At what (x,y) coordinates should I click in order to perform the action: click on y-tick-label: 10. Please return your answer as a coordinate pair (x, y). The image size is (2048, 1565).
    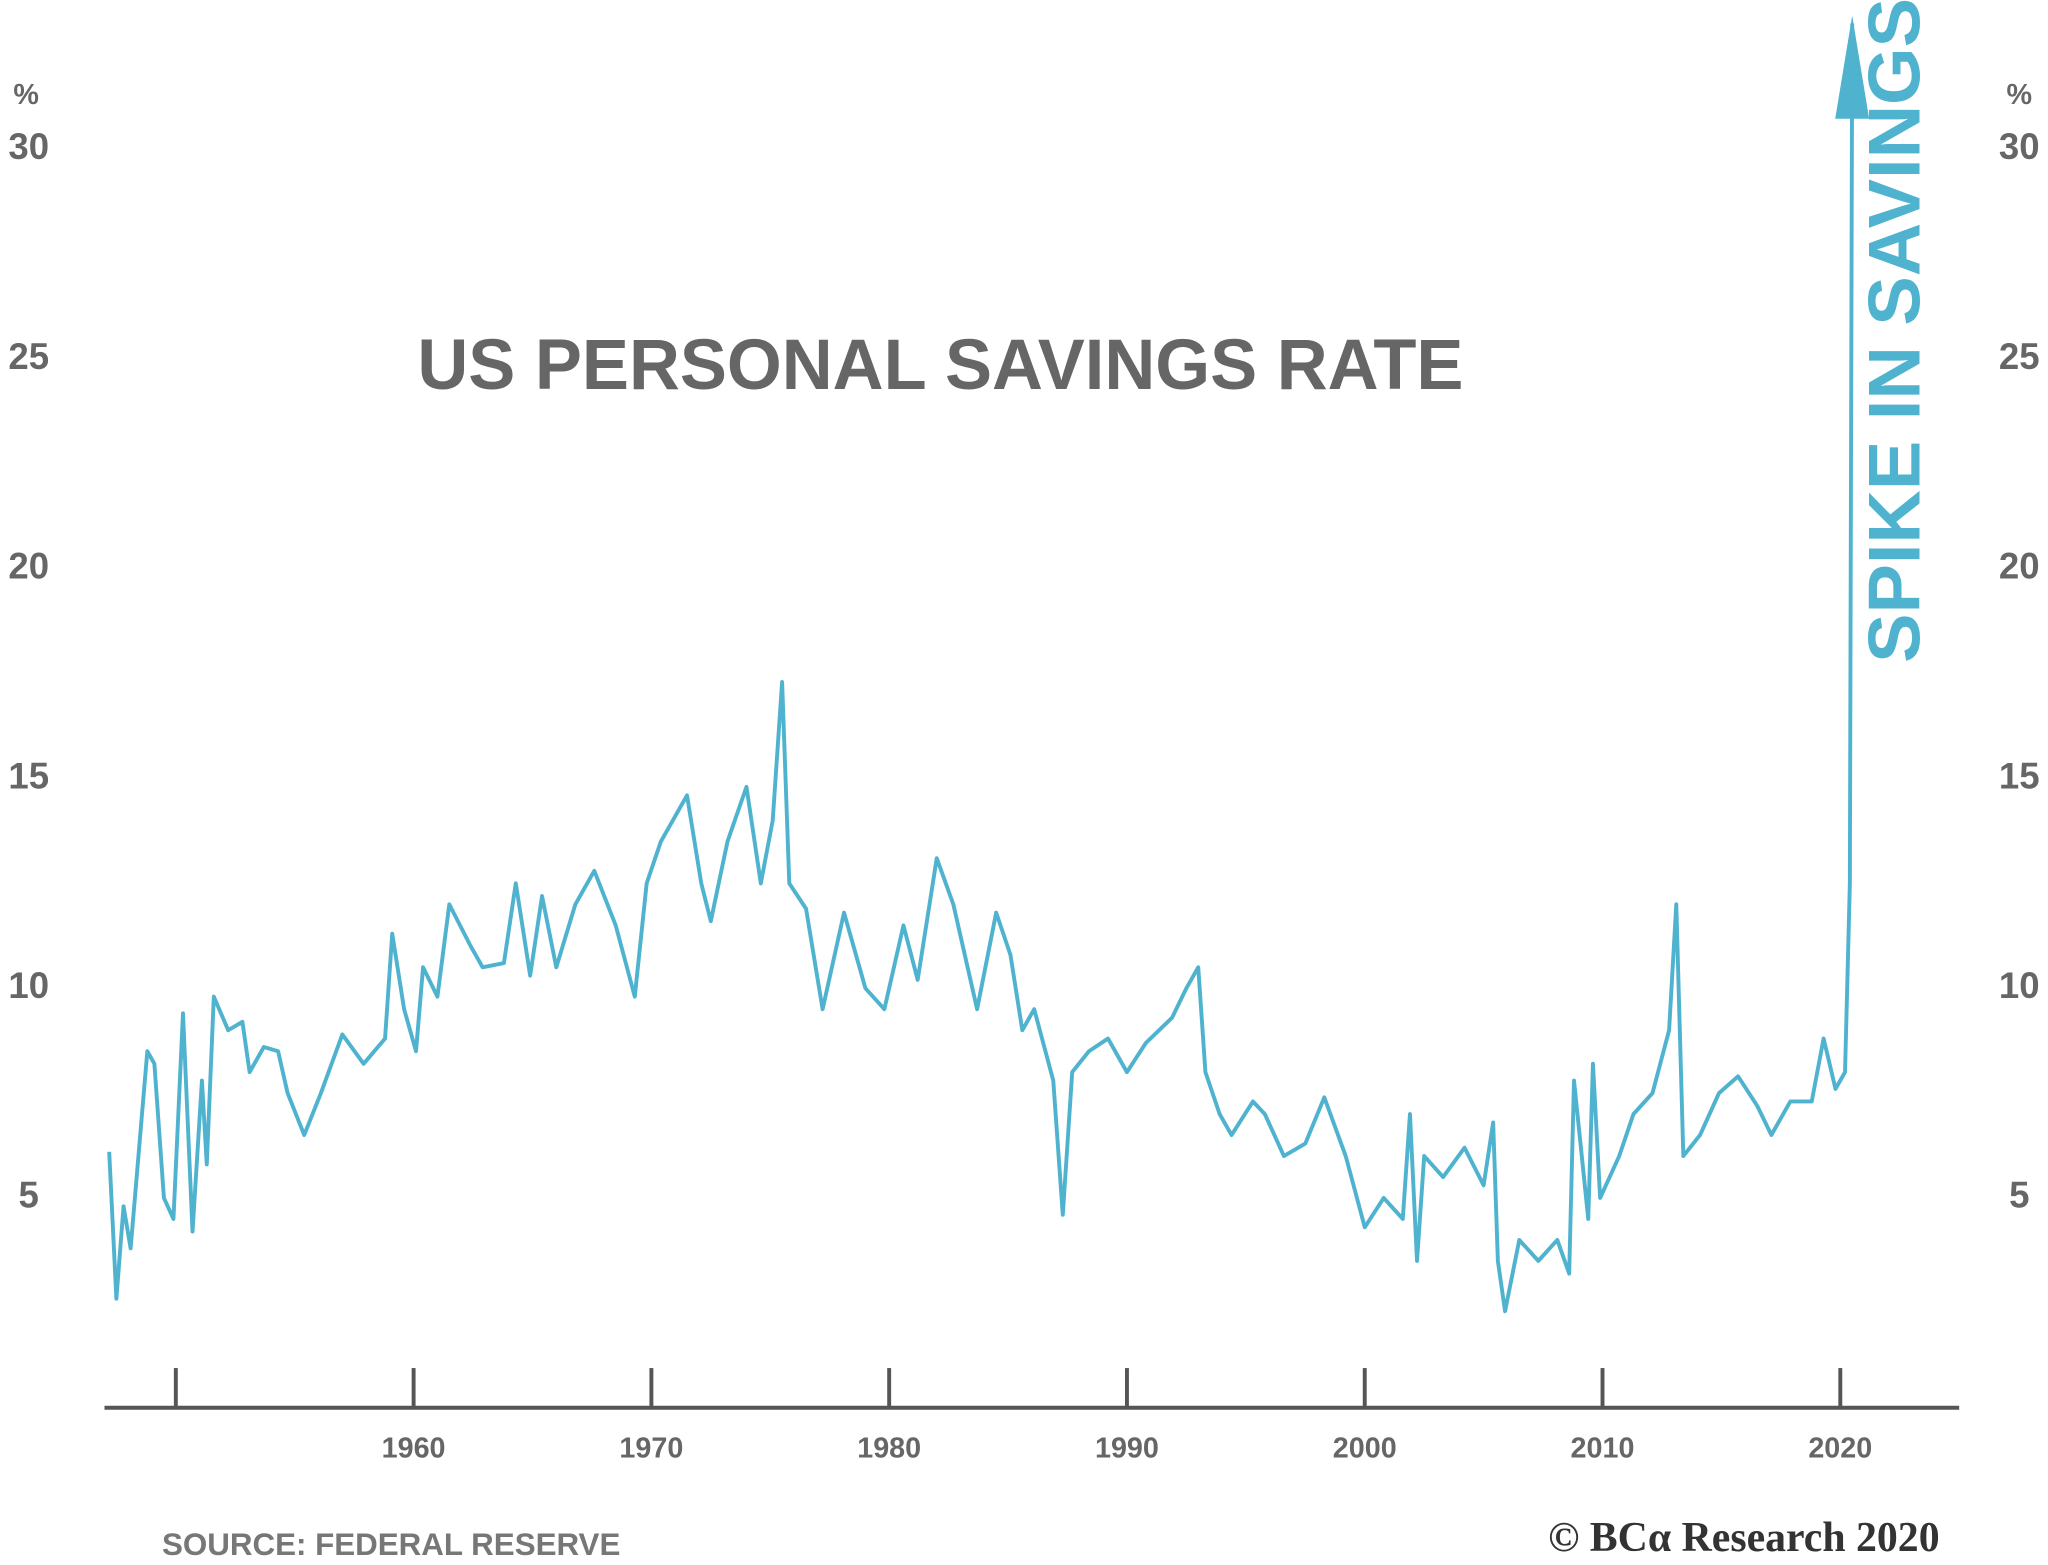
    Looking at the image, I should click on (28, 985).